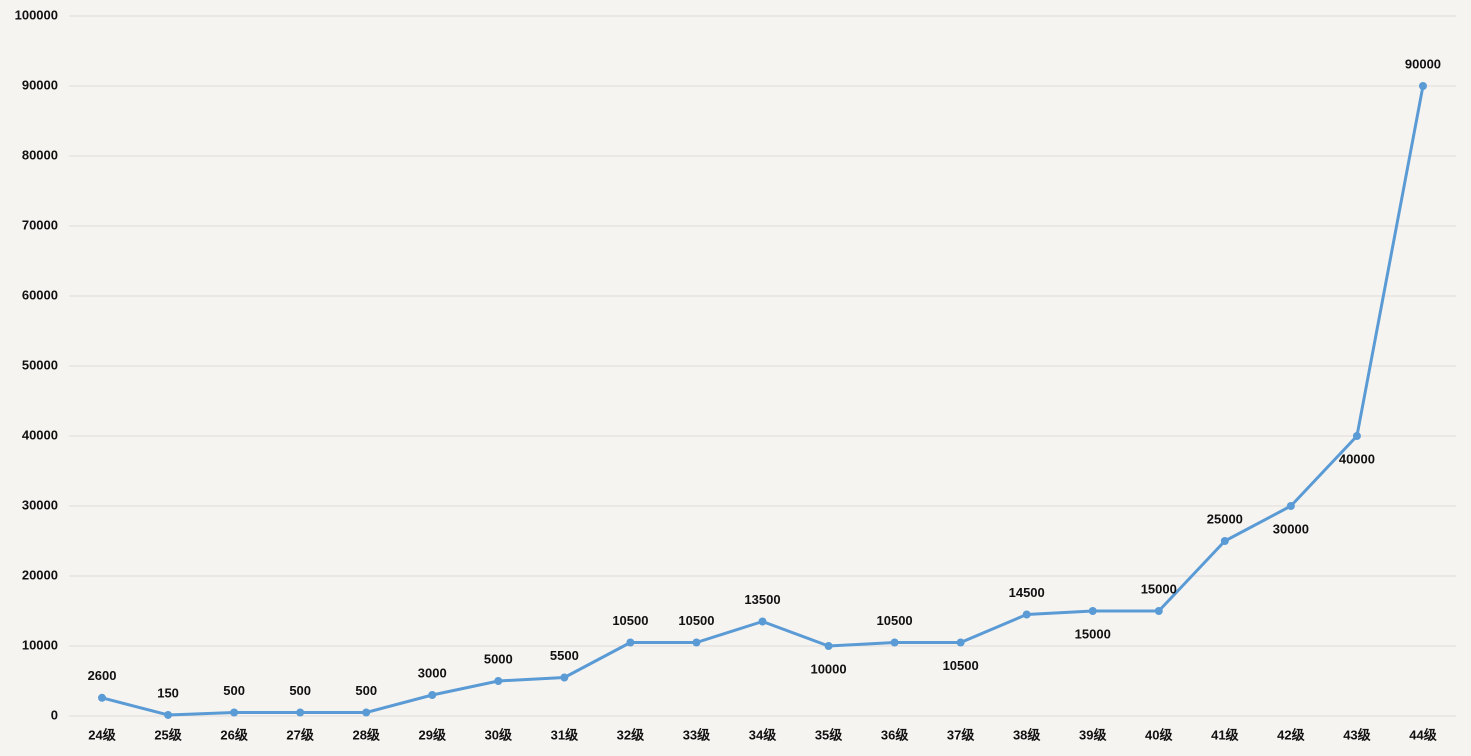  What do you see at coordinates (498, 658) in the screenshot?
I see `data-label: 5000` at bounding box center [498, 658].